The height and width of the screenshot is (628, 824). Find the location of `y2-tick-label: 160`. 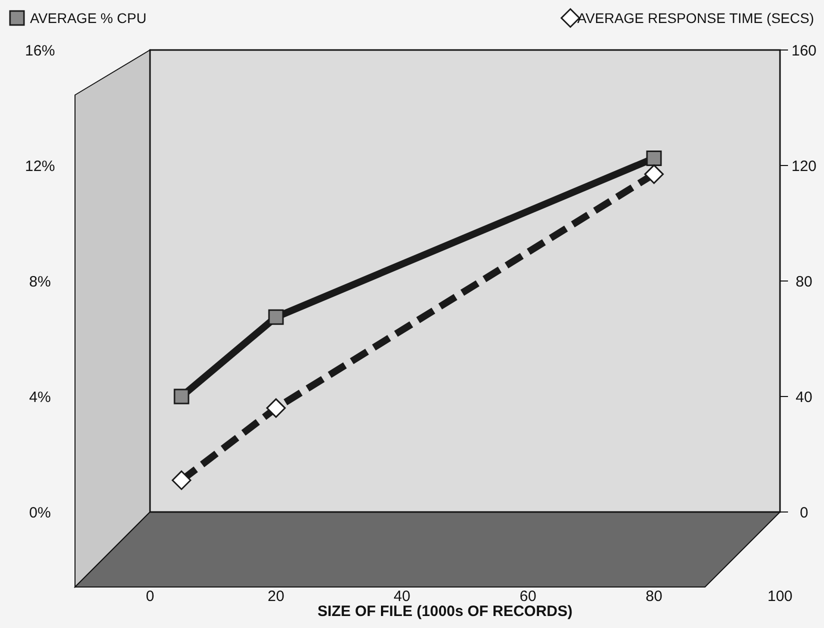

y2-tick-label: 160 is located at coordinates (804, 51).